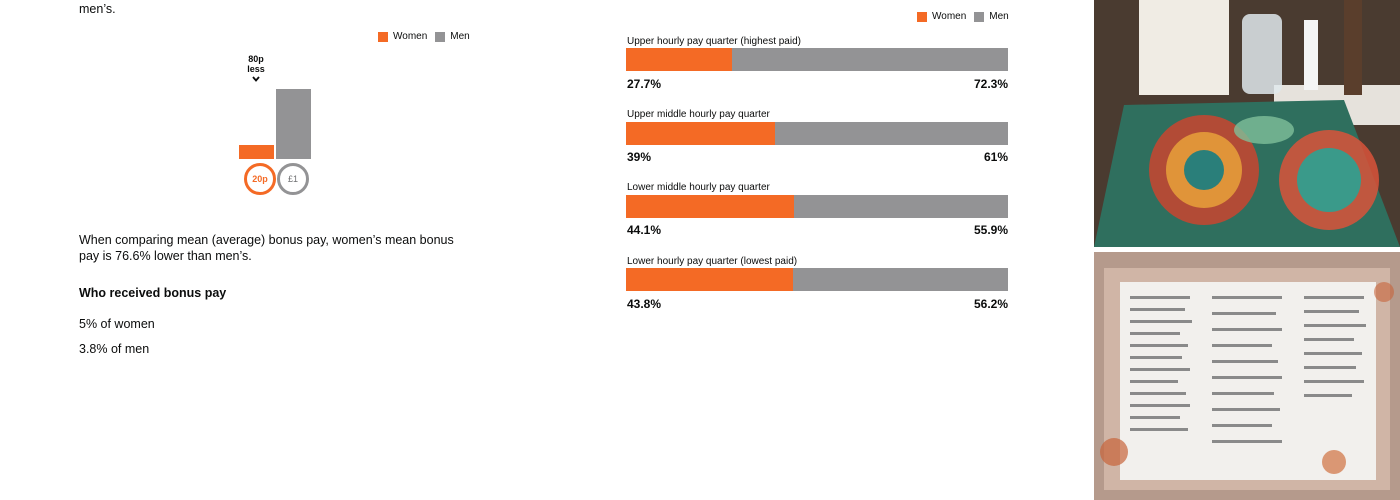 This screenshot has height=500, width=1400. I want to click on quarter-women-pct: 44.1%, so click(644, 230).